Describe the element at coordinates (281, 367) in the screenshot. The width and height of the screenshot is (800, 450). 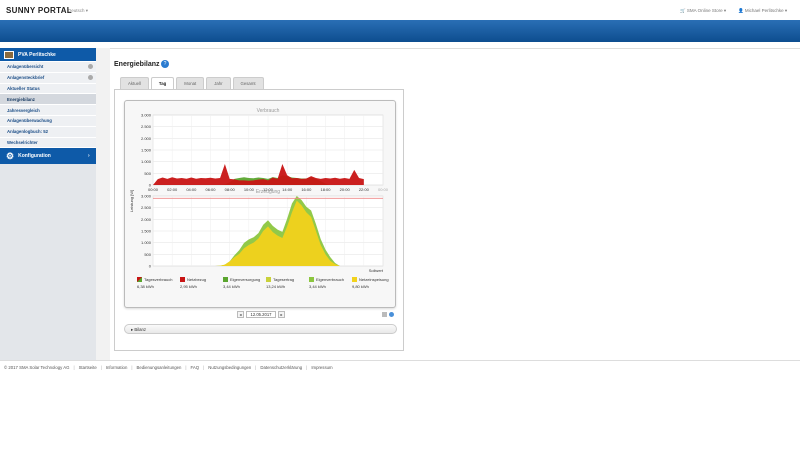
I see `footer-link-datenschutz: Datenschutzerklärung` at that location.